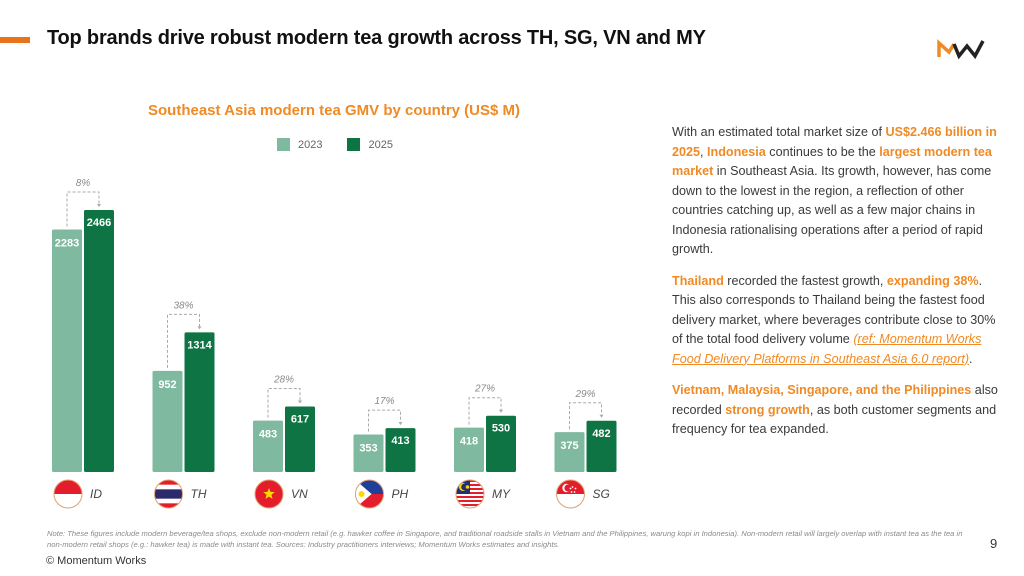  Describe the element at coordinates (268, 435) in the screenshot. I see `value-label-2023-vn: 483` at that location.